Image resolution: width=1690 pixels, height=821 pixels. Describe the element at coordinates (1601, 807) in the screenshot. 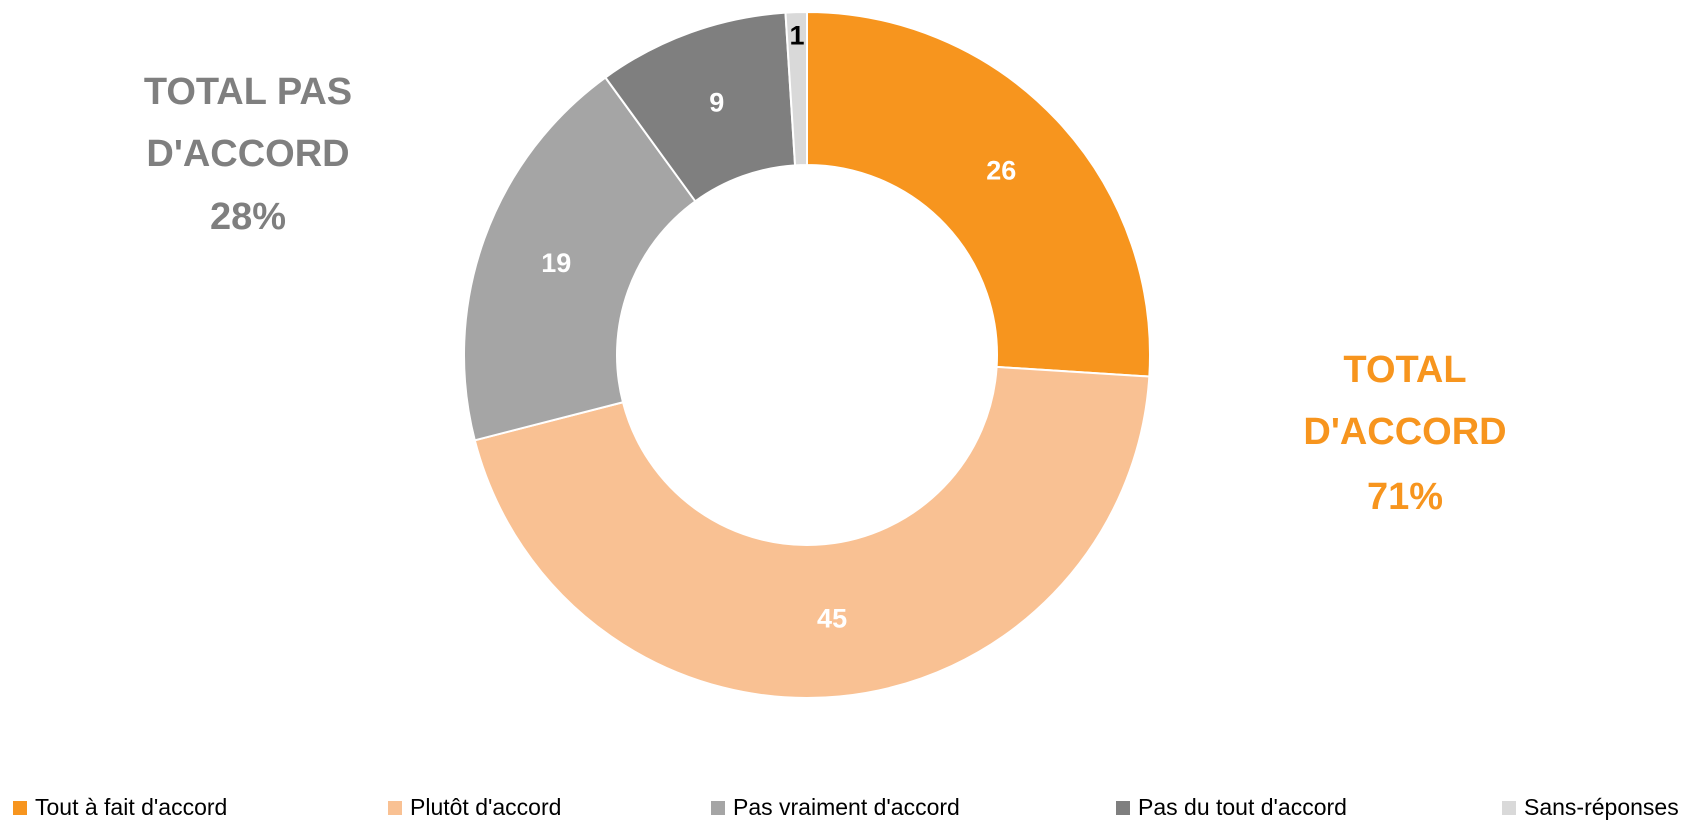

I see `legend-label: Sans-réponses` at that location.